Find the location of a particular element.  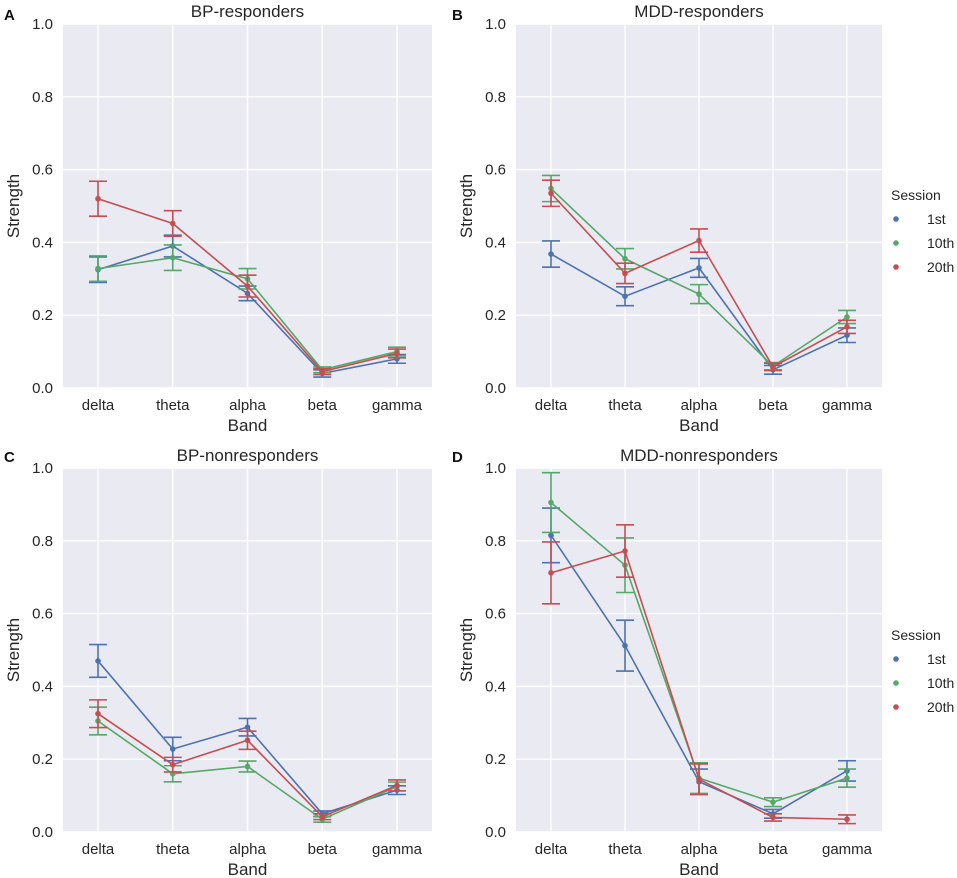

panel-letter: C is located at coordinates (9, 457).